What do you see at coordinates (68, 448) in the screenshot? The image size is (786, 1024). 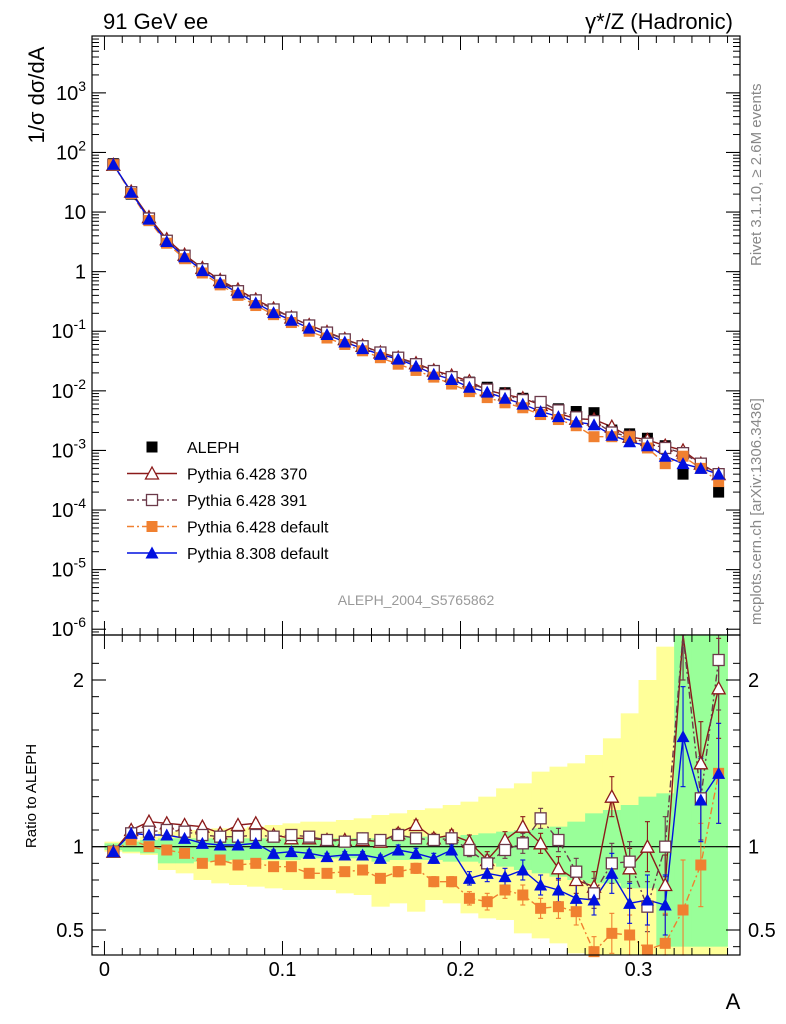 I see `y-tick-label: 10⁻³` at bounding box center [68, 448].